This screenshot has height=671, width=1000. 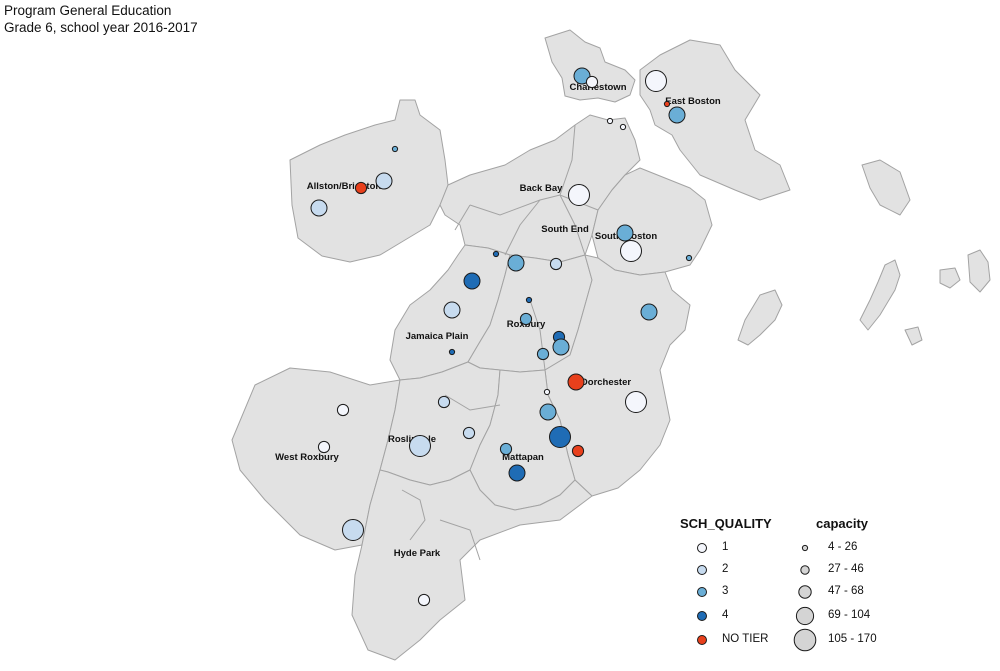 What do you see at coordinates (590, 66) in the screenshot?
I see `charlestown-area` at bounding box center [590, 66].